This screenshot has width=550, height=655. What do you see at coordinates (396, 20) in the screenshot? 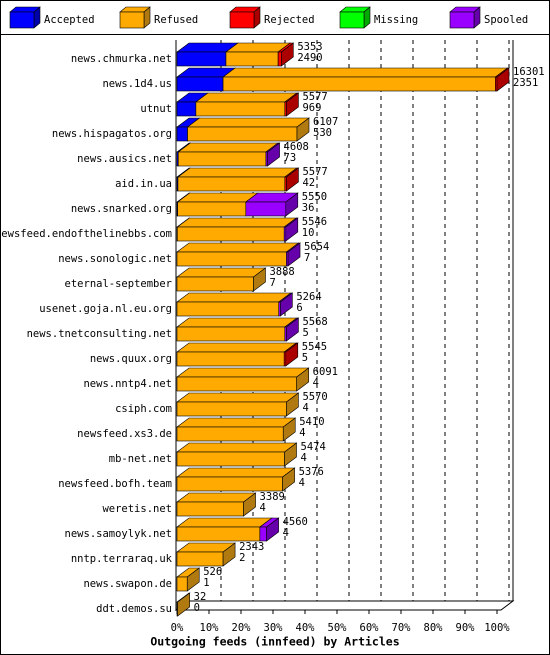
I see `legend-label: Missing` at bounding box center [396, 20].